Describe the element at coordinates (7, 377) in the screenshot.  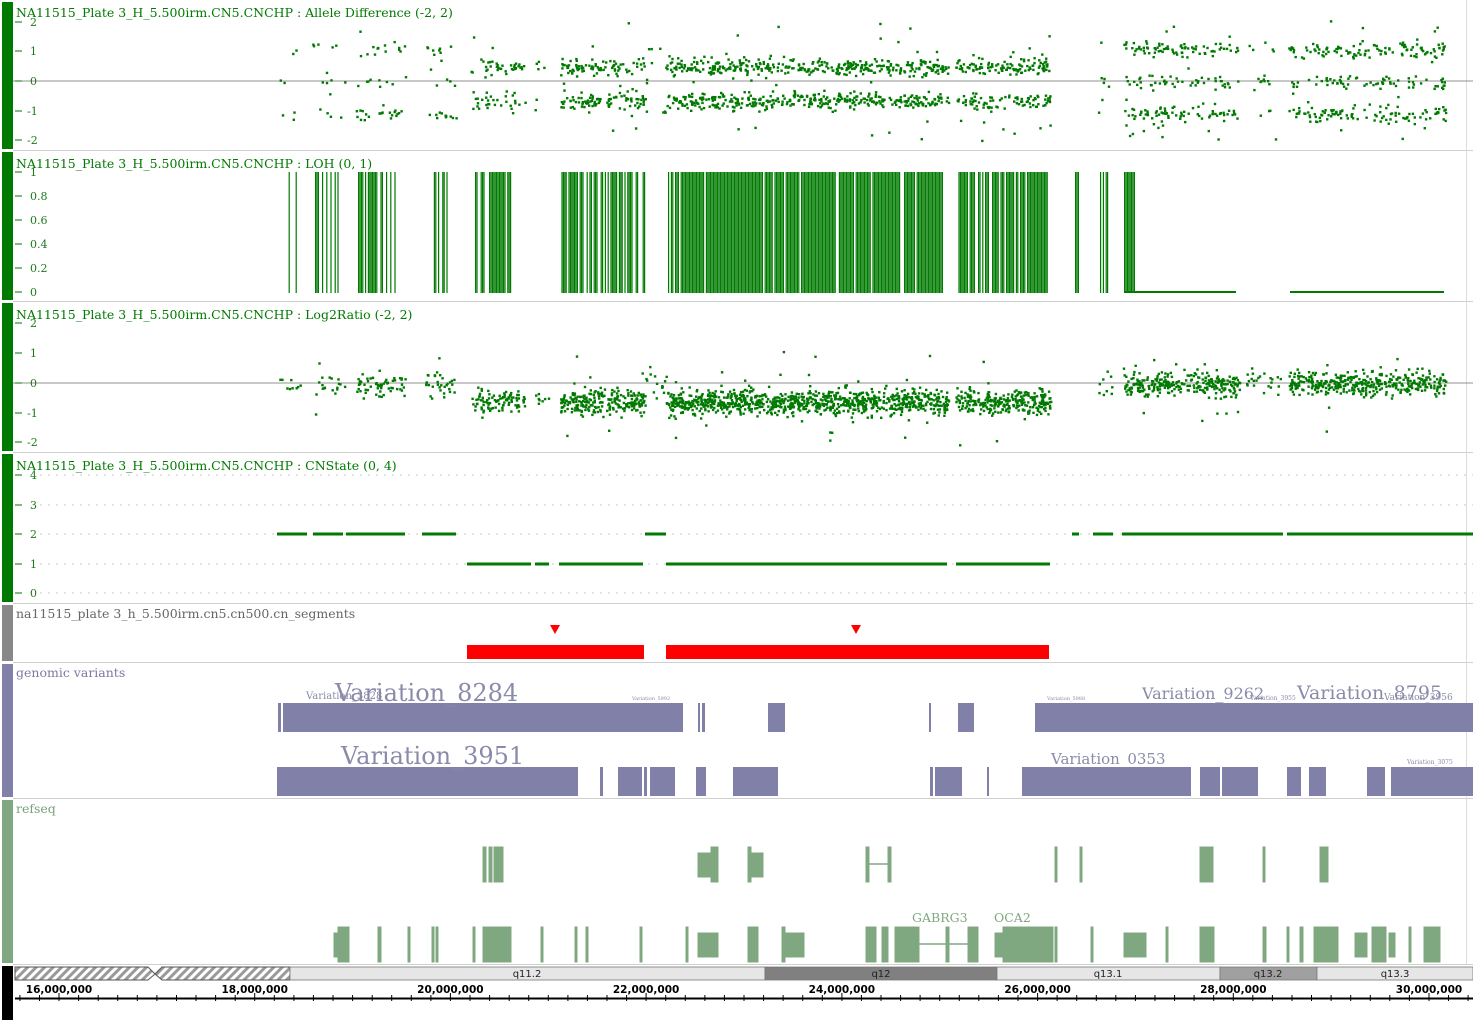
I see `track-strip-log2ratio` at that location.